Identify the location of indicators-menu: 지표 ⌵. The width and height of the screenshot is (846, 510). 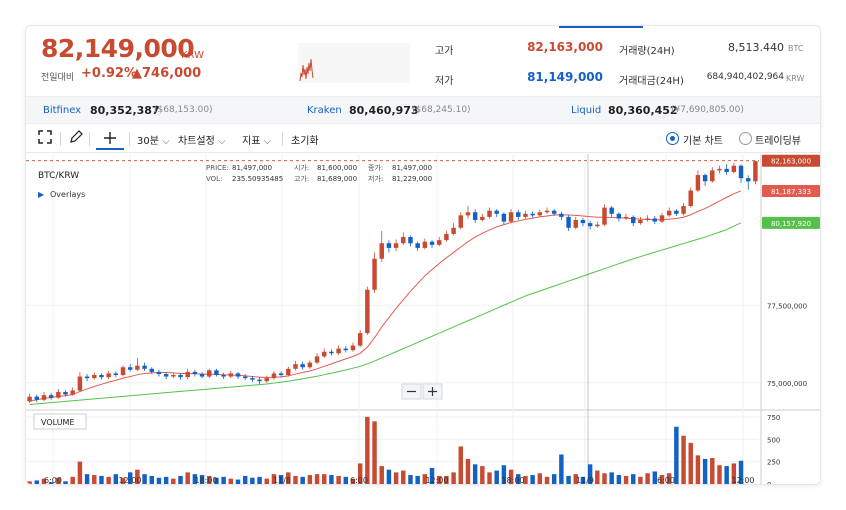
(256, 139).